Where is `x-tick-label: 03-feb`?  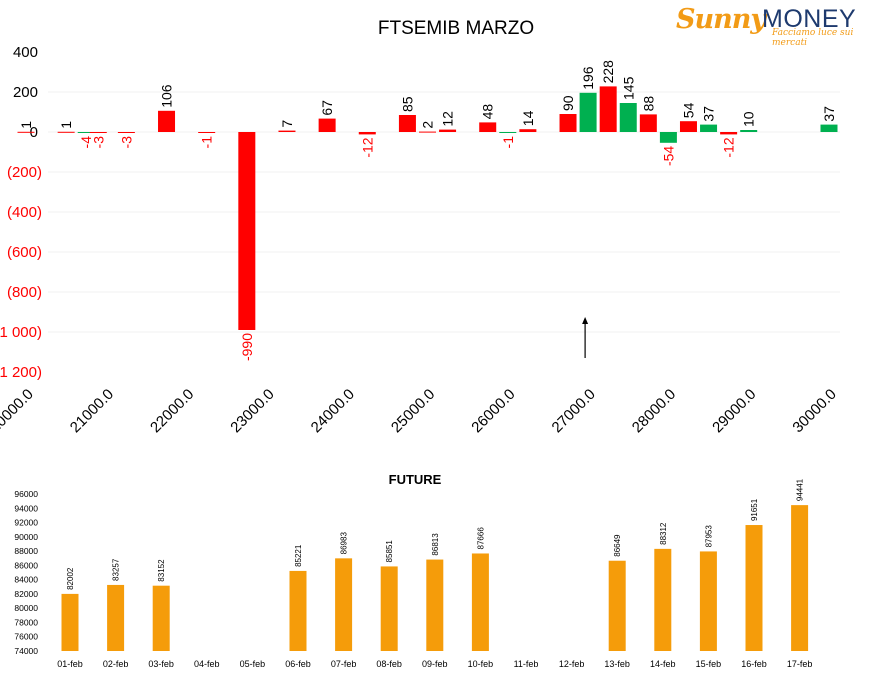 x-tick-label: 03-feb is located at coordinates (161, 664).